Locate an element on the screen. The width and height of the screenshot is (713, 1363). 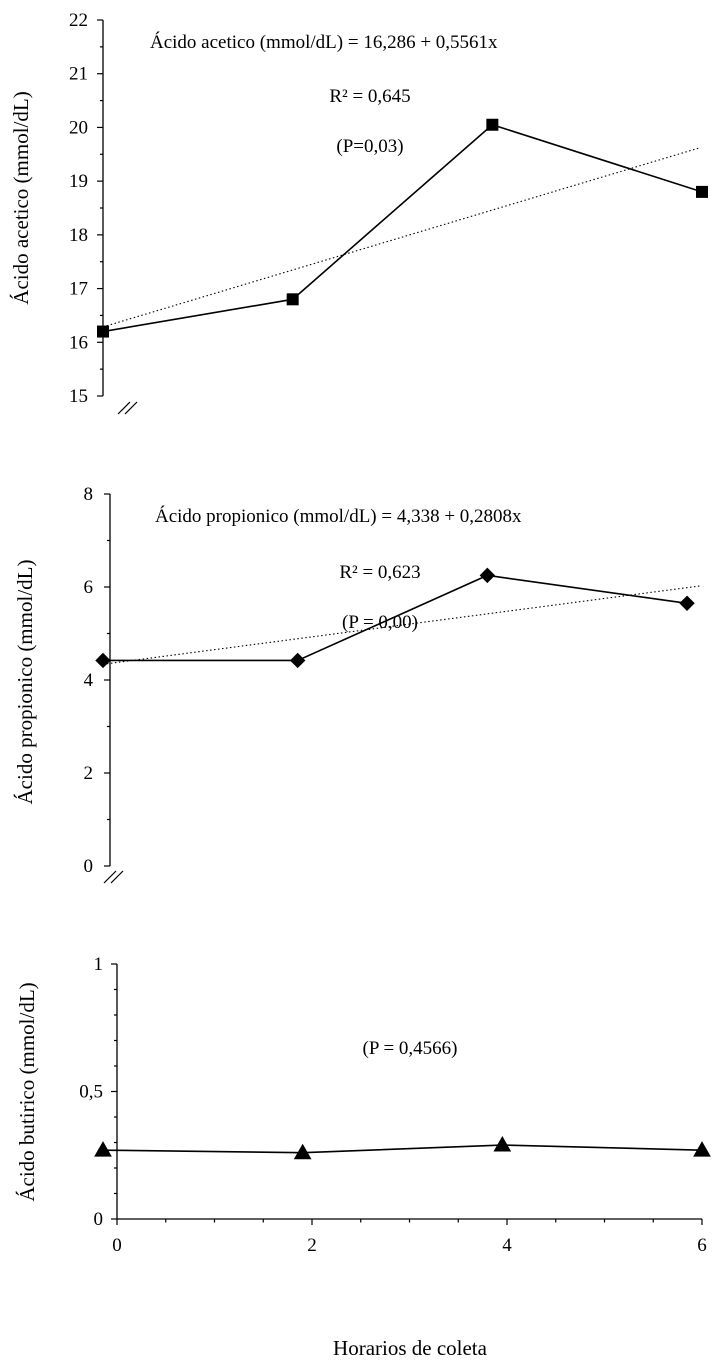
propionic-y-tick-label: 4 is located at coordinates (89, 680).